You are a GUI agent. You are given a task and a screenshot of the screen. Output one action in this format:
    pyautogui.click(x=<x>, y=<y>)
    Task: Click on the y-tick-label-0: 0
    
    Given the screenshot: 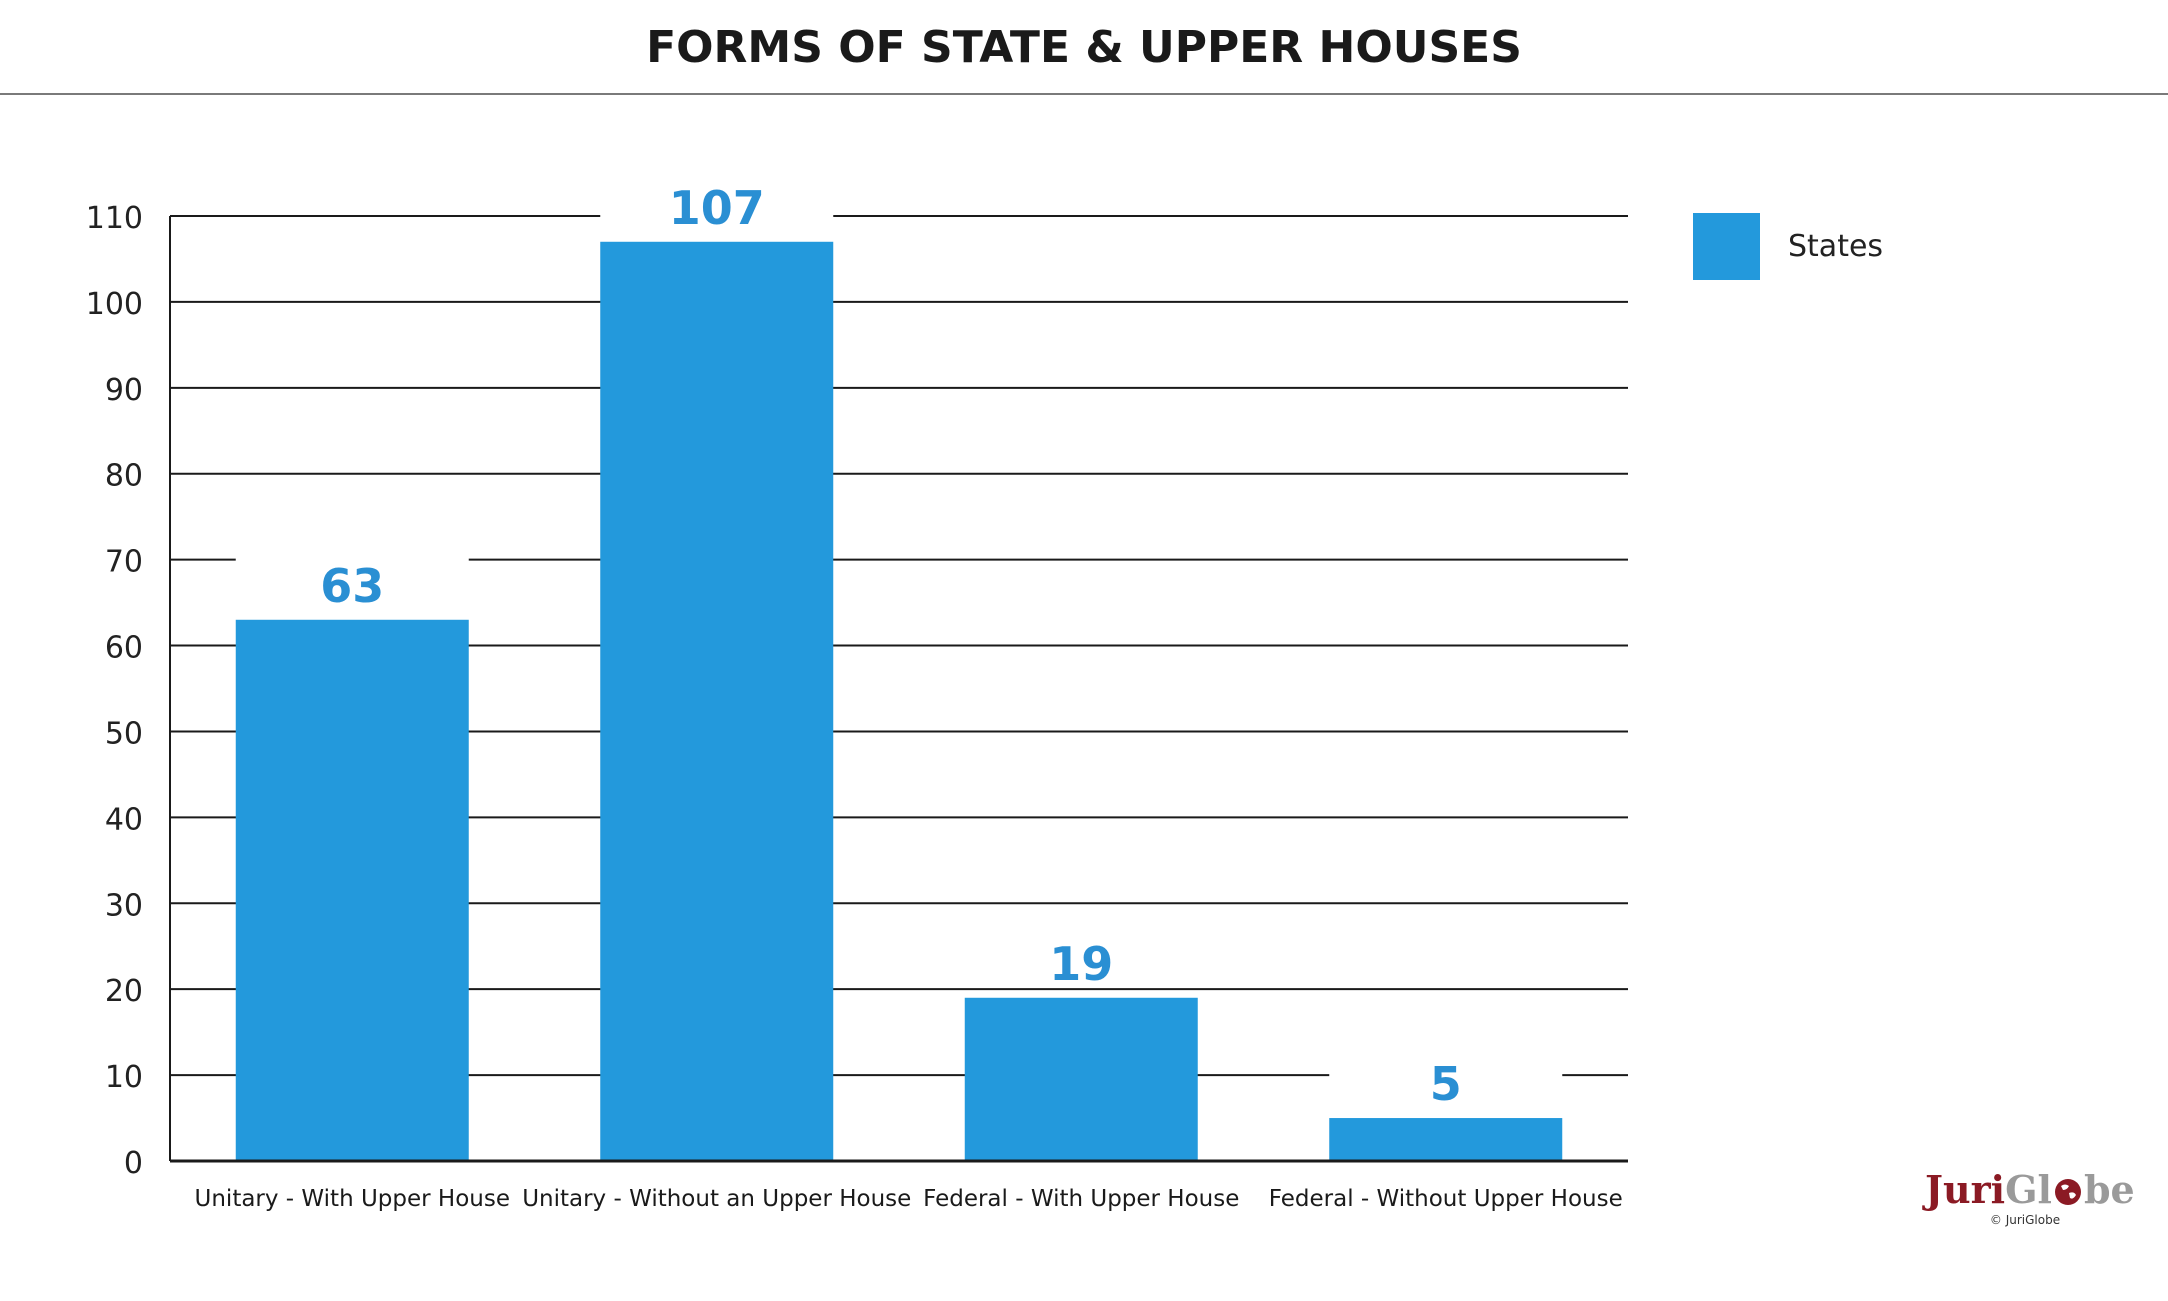 What is the action you would take?
    pyautogui.click(x=133, y=1163)
    